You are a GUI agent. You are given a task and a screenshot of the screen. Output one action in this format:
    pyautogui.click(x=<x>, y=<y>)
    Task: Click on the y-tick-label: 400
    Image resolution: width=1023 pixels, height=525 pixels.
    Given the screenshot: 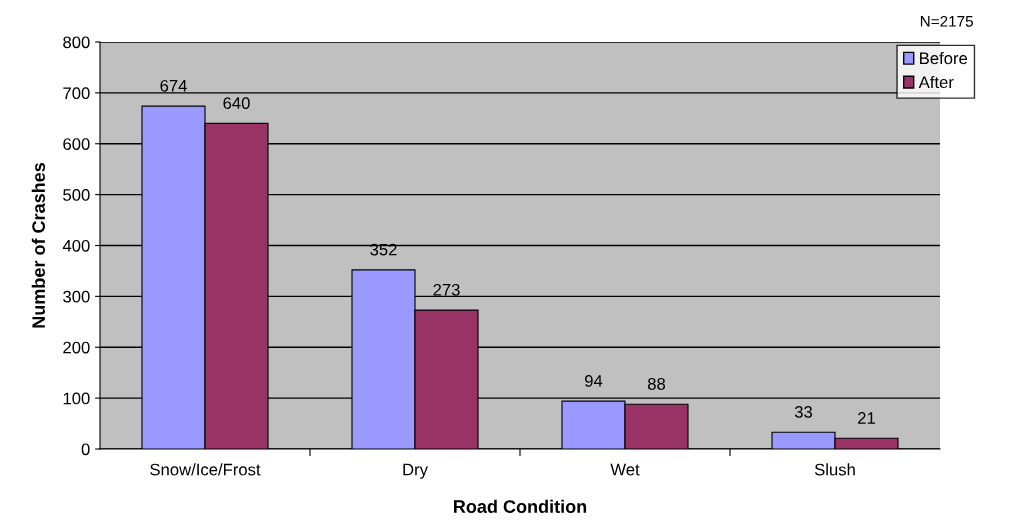 What is the action you would take?
    pyautogui.click(x=76, y=245)
    